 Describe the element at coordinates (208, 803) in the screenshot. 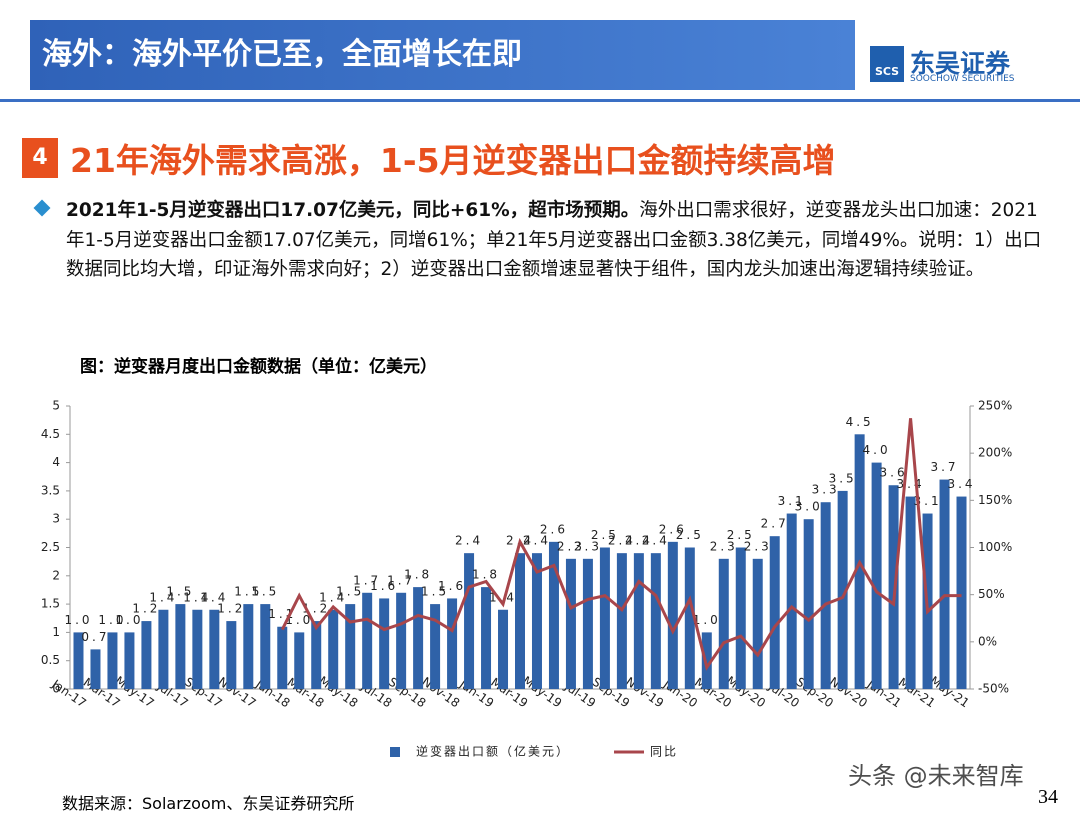

I see `source: 数据来源：Solarzoom、东吴证券研究所` at that location.